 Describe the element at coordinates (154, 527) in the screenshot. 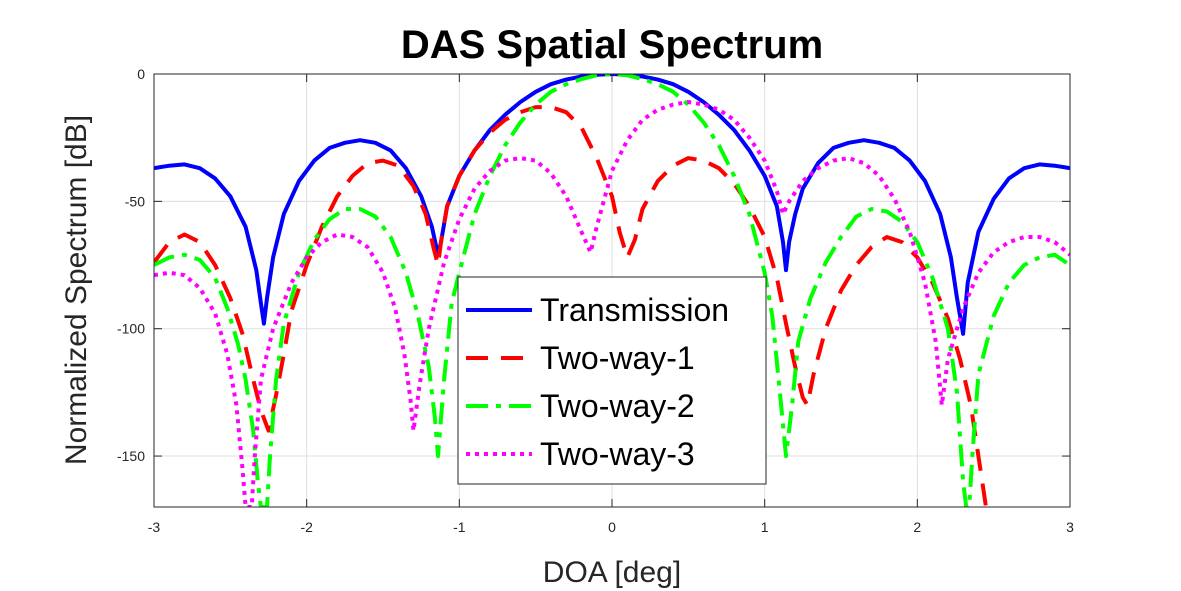

I see `x-tick-label: -3` at that location.